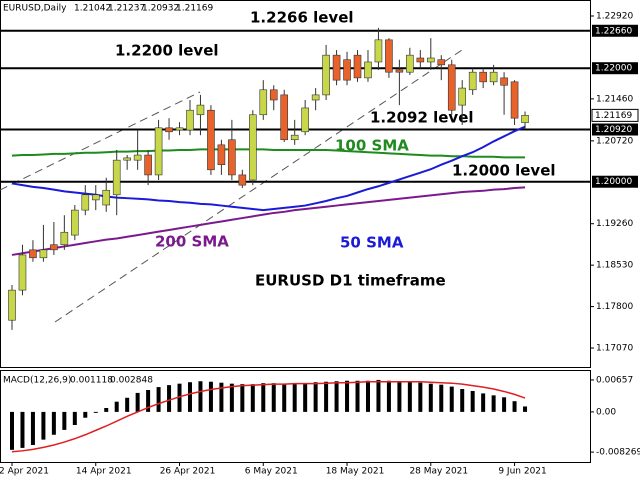 The width and height of the screenshot is (640, 480). What do you see at coordinates (422, 118) in the screenshot?
I see `level-label: 1.2092 level` at bounding box center [422, 118].